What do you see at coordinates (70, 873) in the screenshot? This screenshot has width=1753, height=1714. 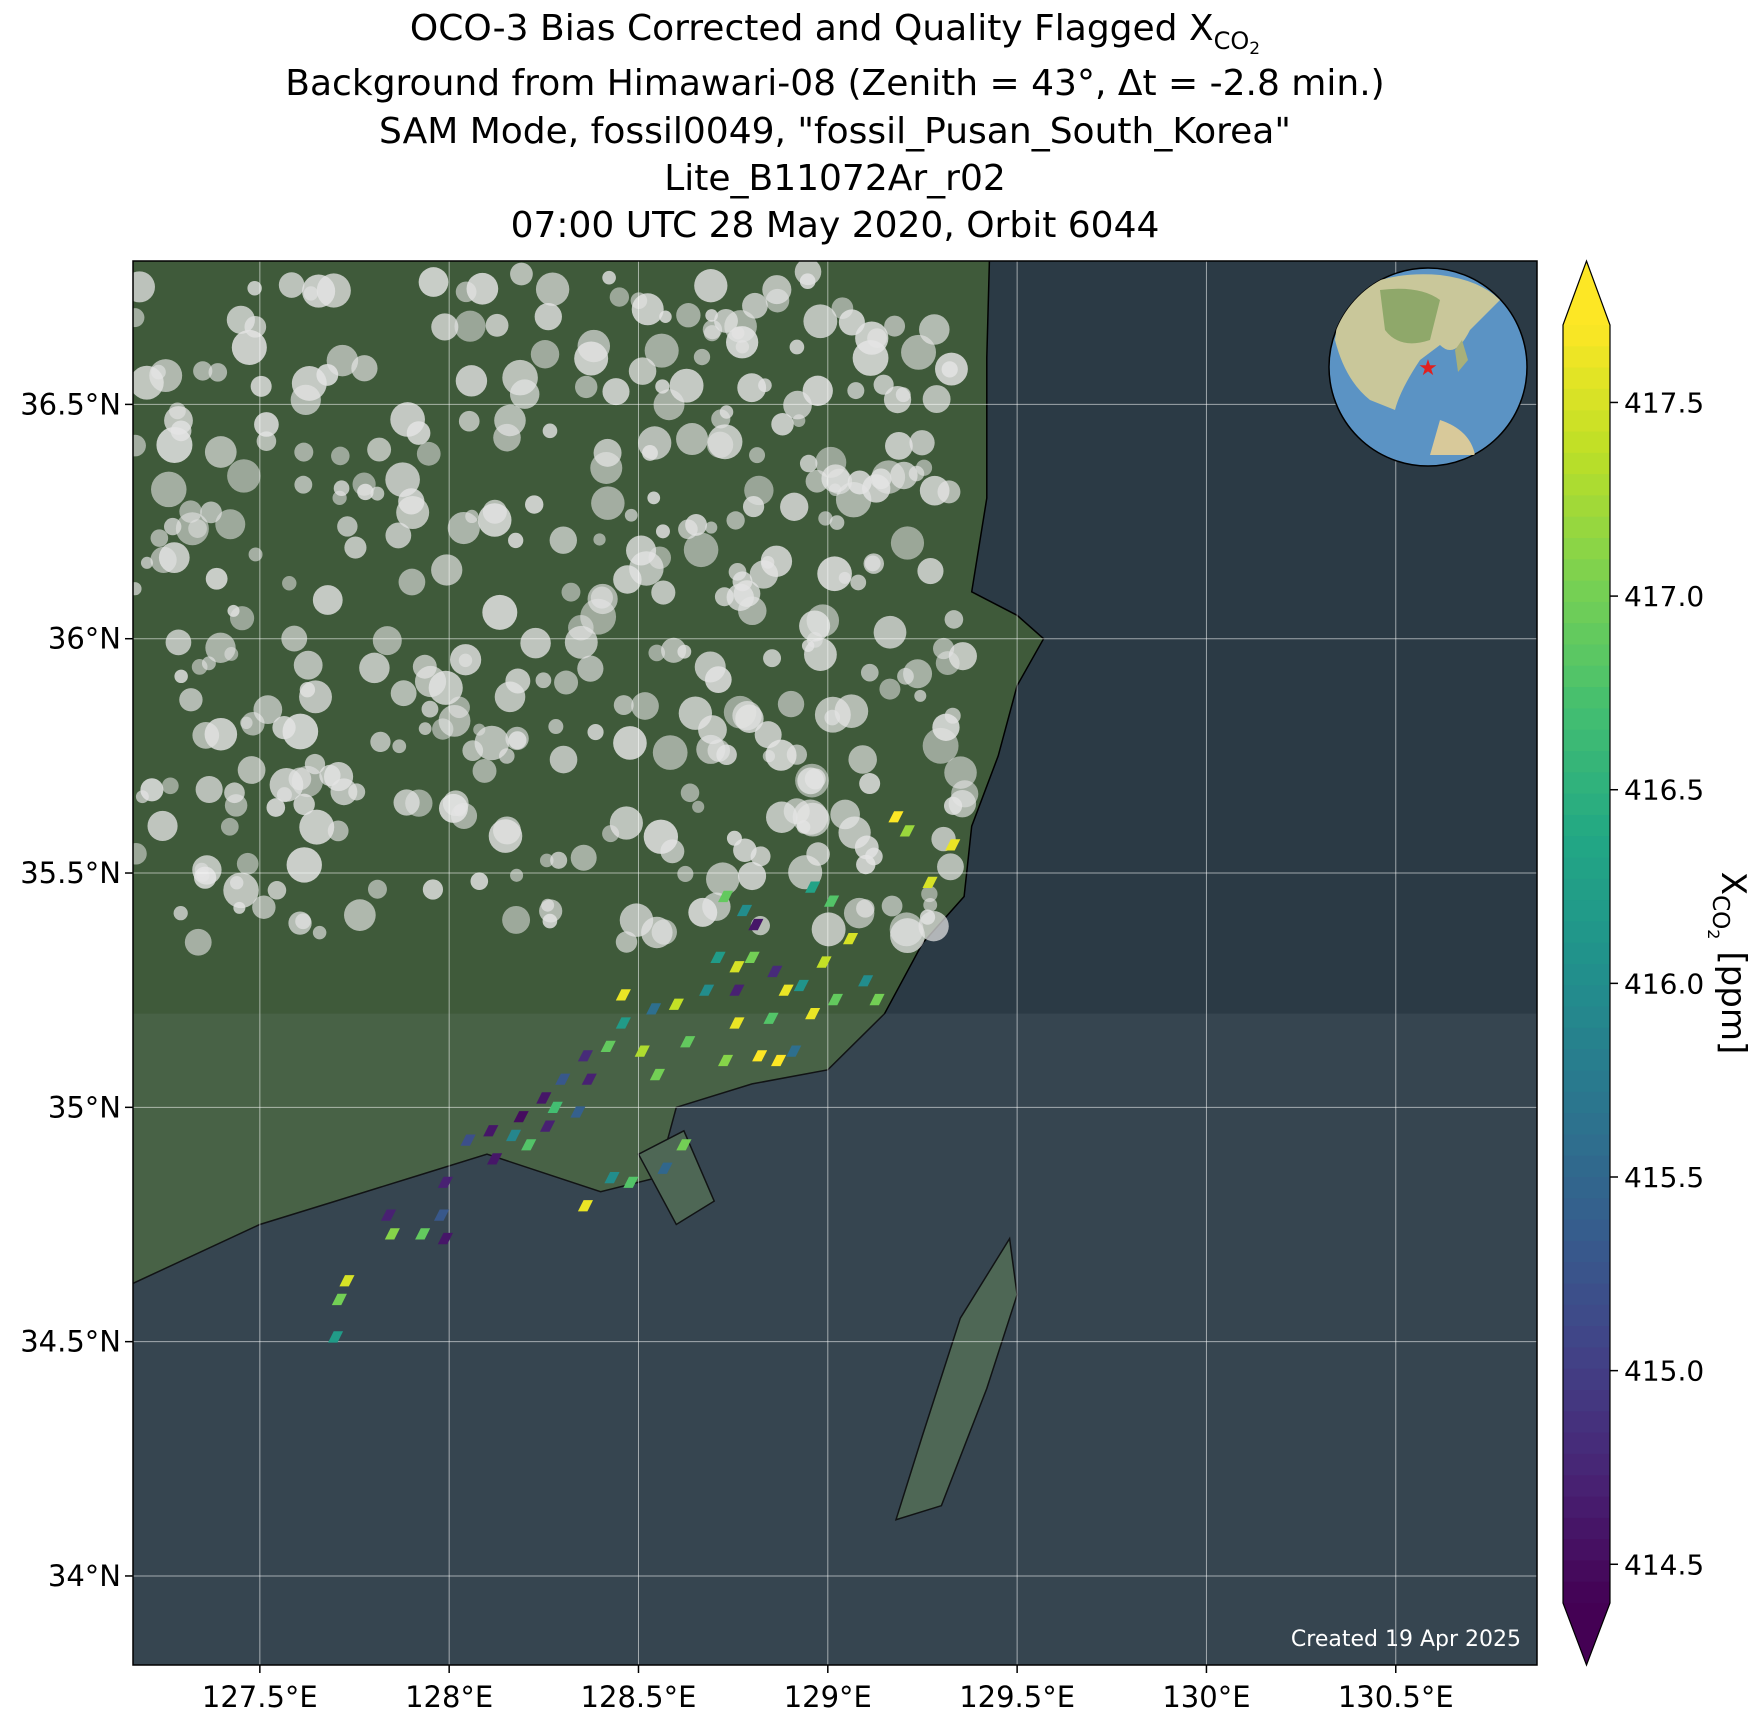 I see `y-tick-label: 35.5°N` at bounding box center [70, 873].